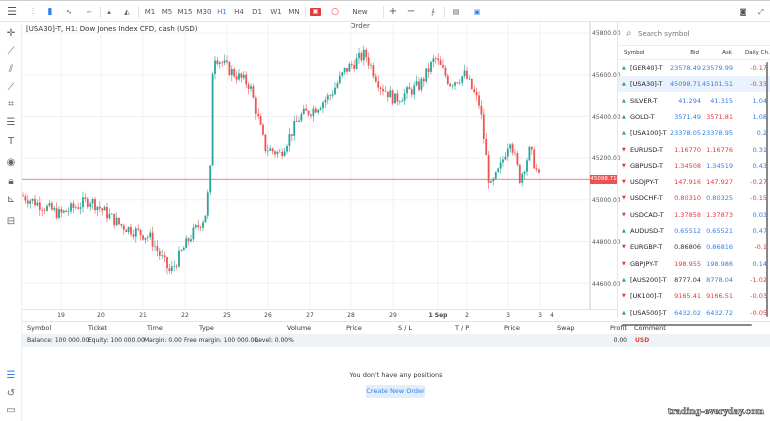  Describe the element at coordinates (687, 325) in the screenshot. I see `horizontal-scrollbar` at that location.